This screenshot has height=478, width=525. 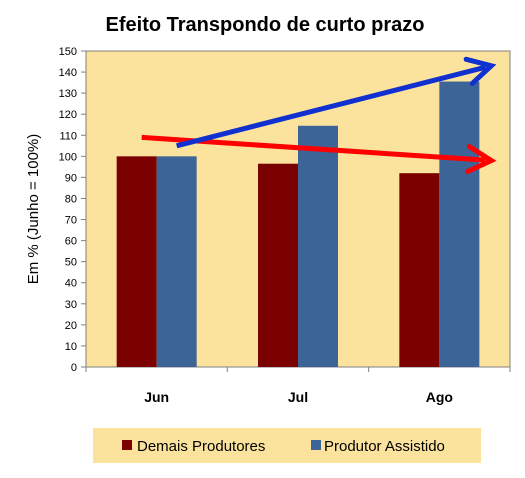 What do you see at coordinates (71, 263) in the screenshot?
I see `y-tick-label: 50` at bounding box center [71, 263].